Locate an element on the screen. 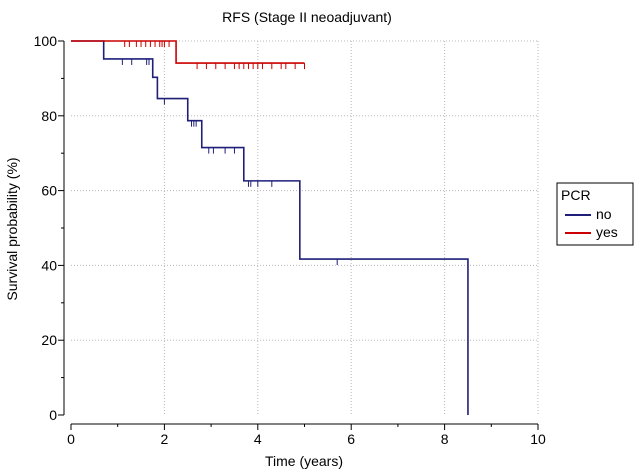  y-tick-label: 0 is located at coordinates (53, 415).